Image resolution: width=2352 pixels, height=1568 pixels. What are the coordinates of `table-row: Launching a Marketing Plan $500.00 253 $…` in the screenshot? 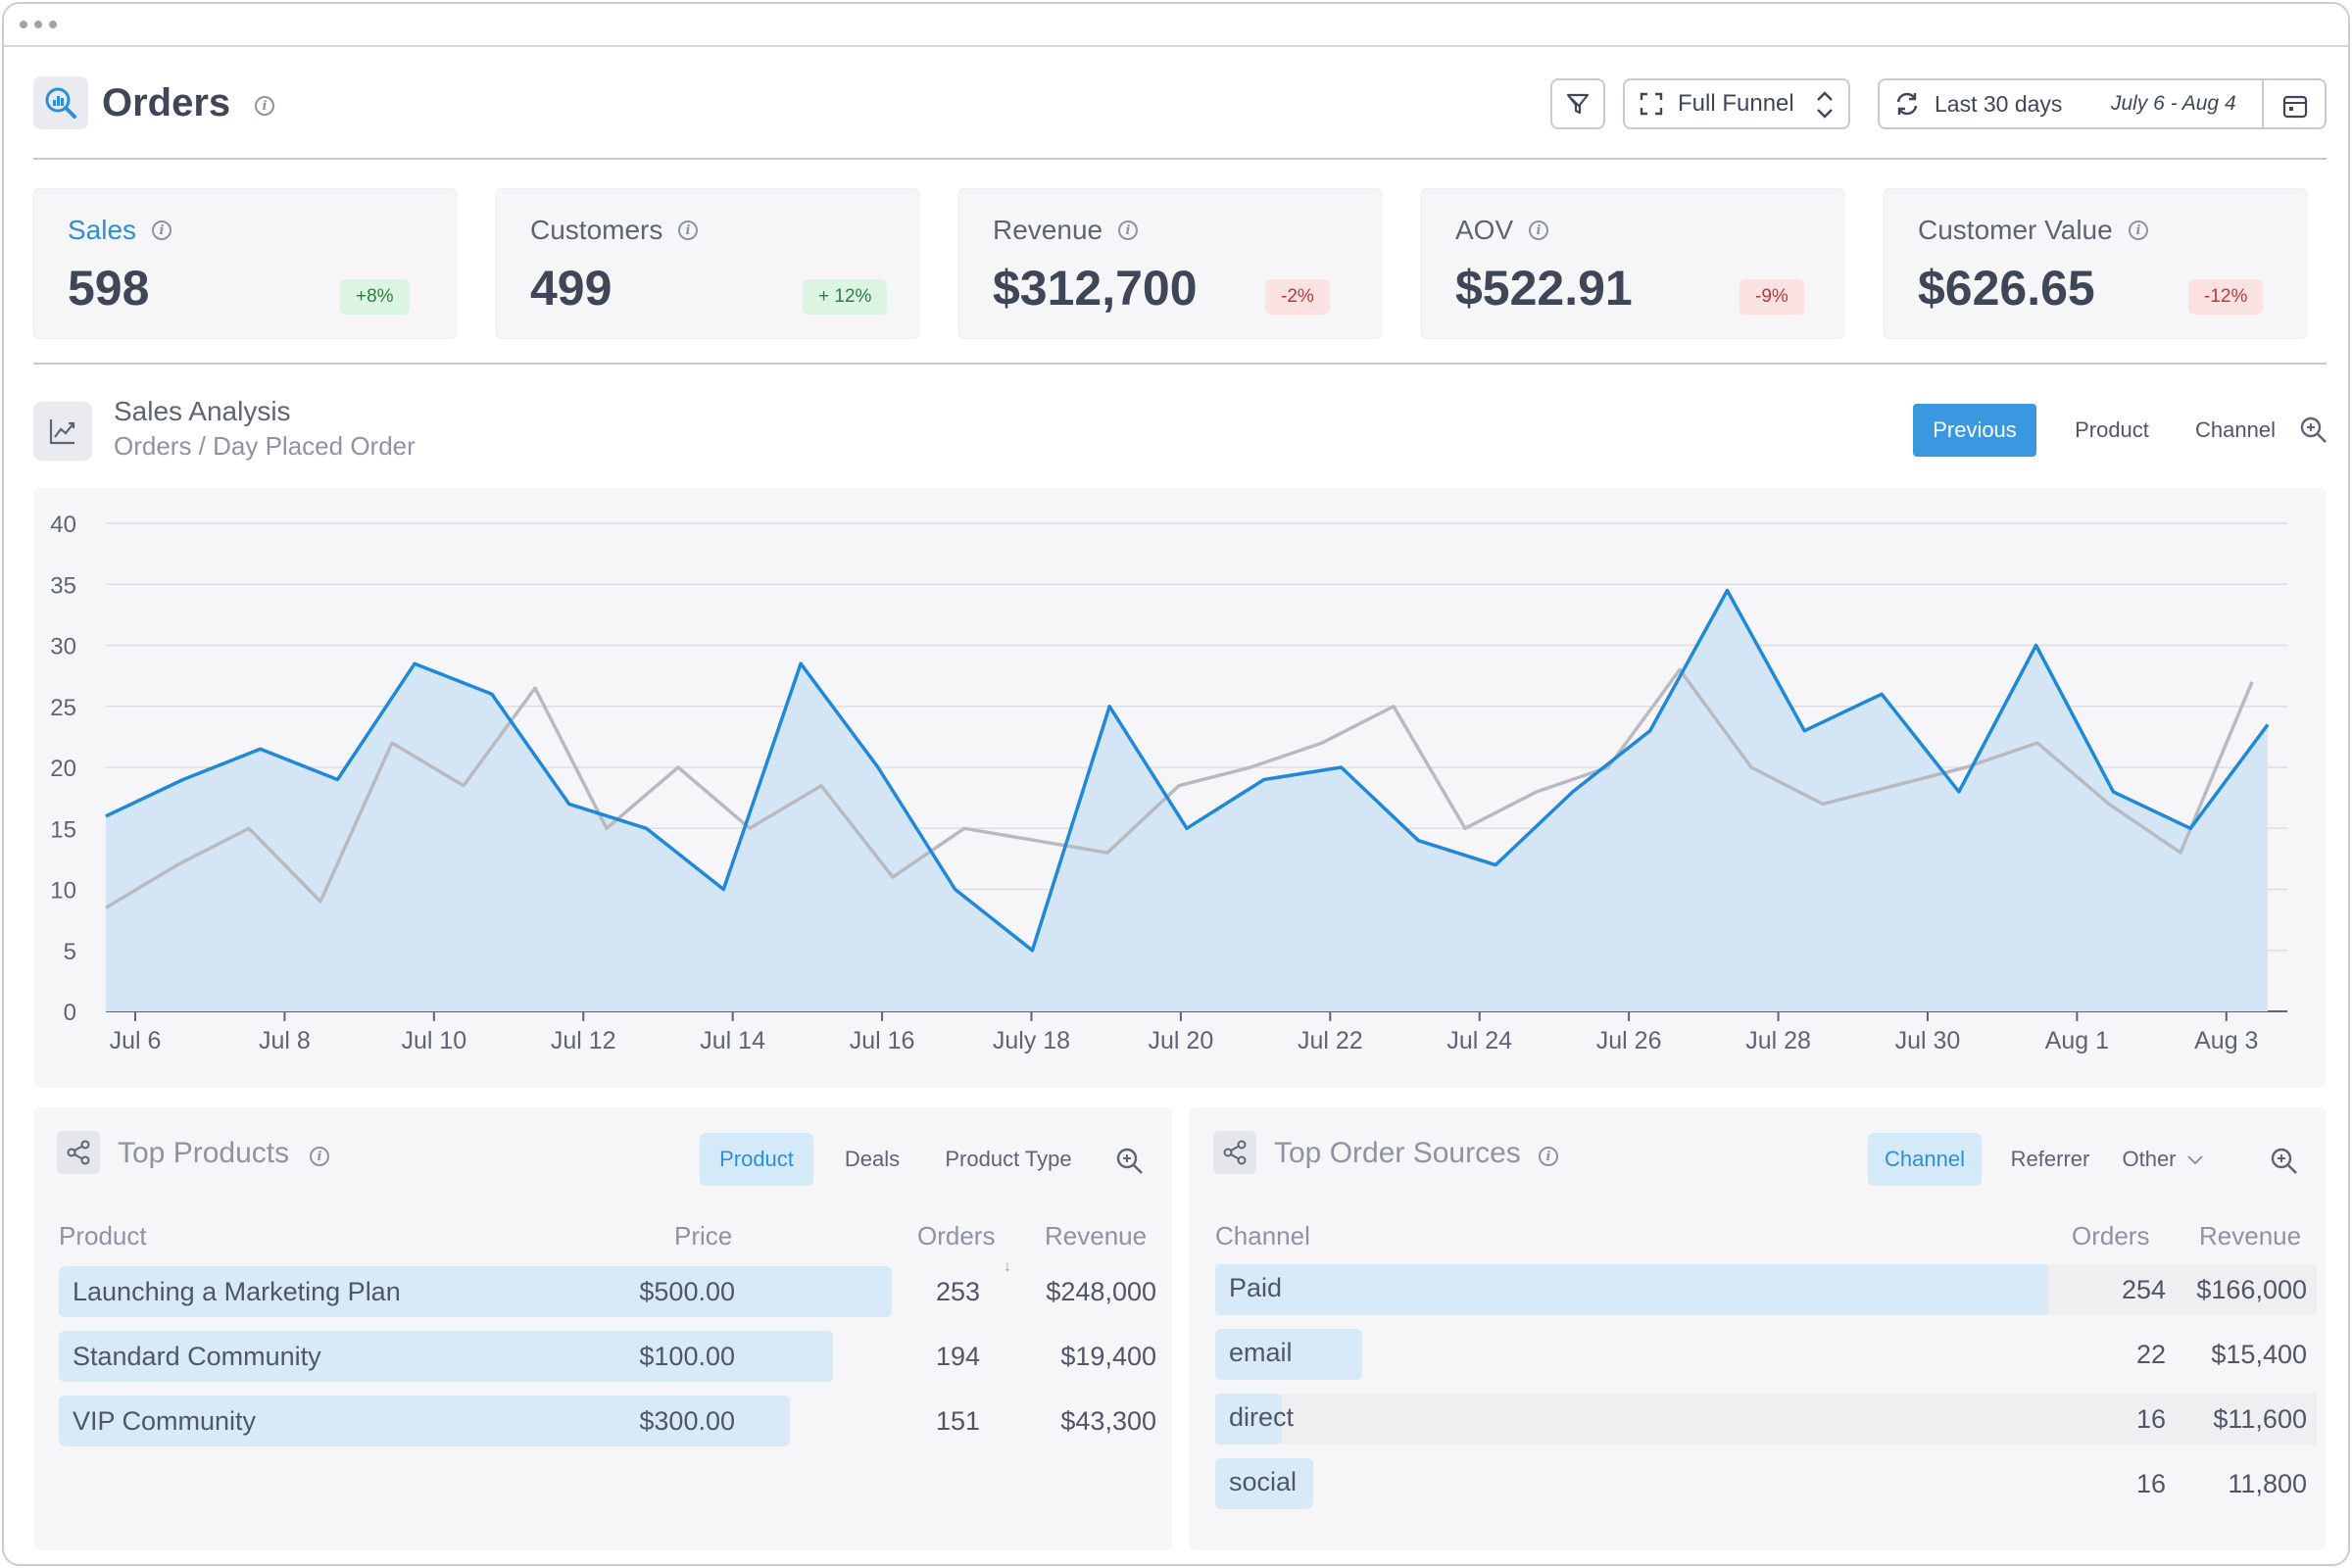 It's located at (607, 1291).